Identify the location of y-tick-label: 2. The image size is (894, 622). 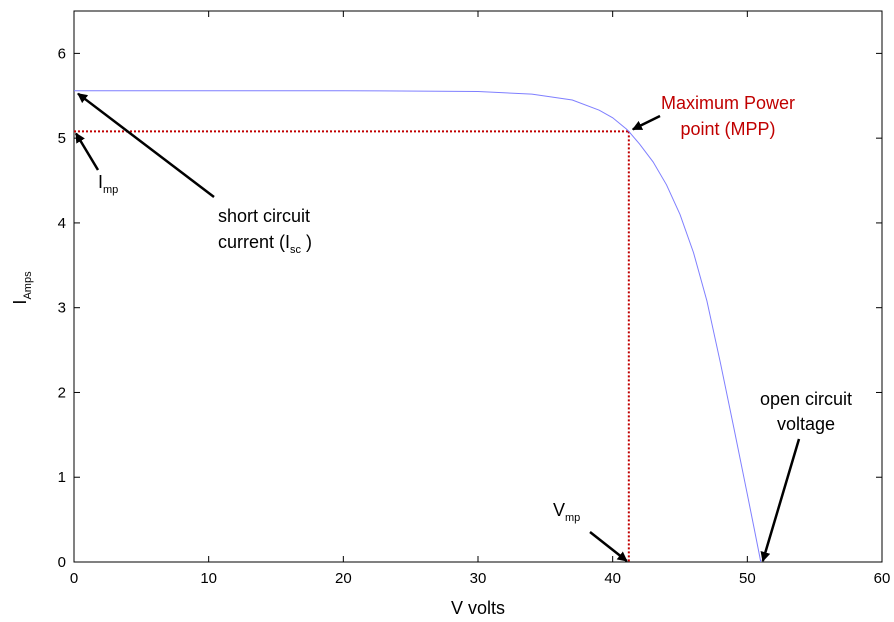
(62, 392).